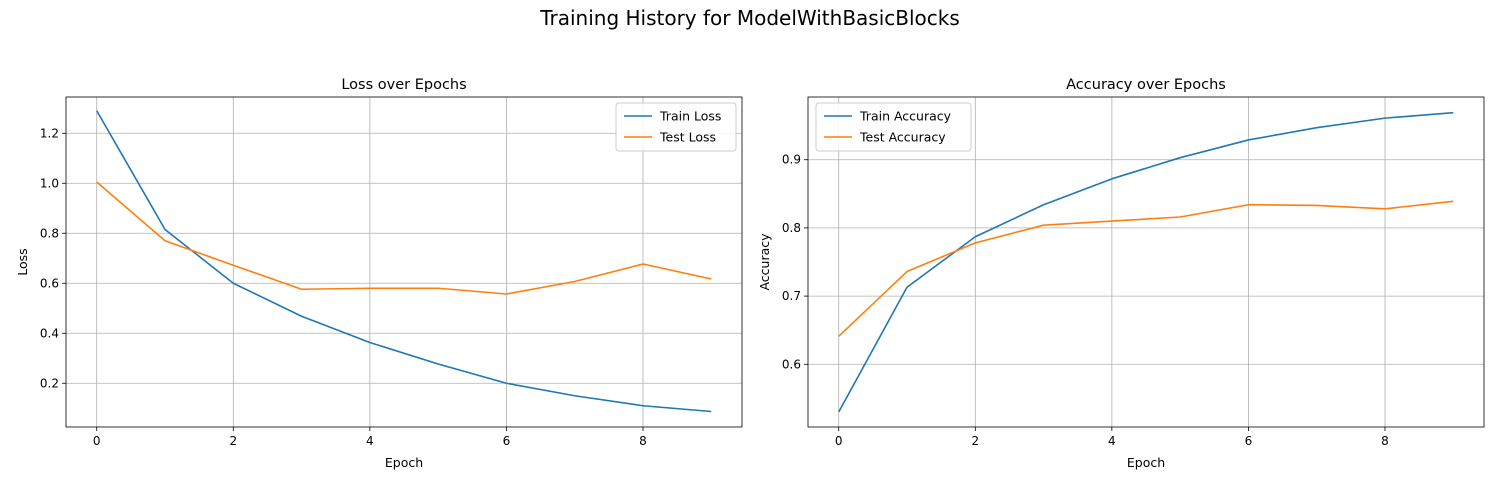  I want to click on loss-legend-label-train: Train Loss, so click(690, 116).